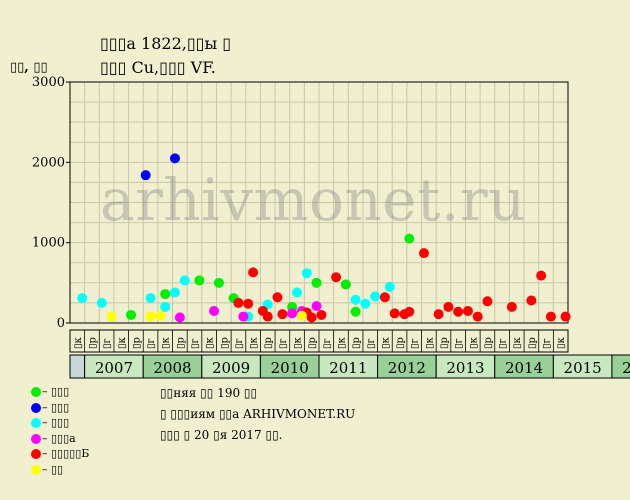  Describe the element at coordinates (348, 368) in the screenshot. I see `year-label: 2011` at that location.